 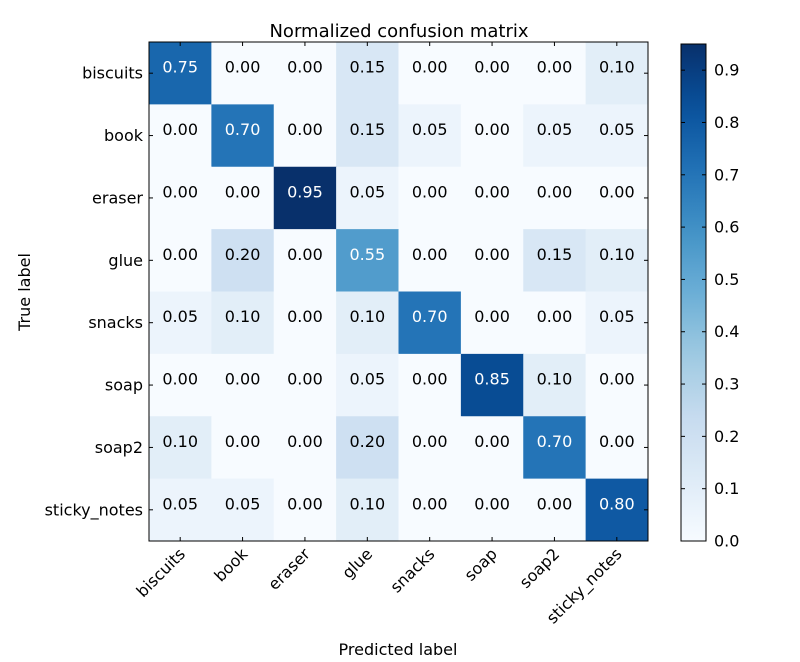 What do you see at coordinates (492, 379) in the screenshot?
I see `cell-value-label: 0.85` at bounding box center [492, 379].